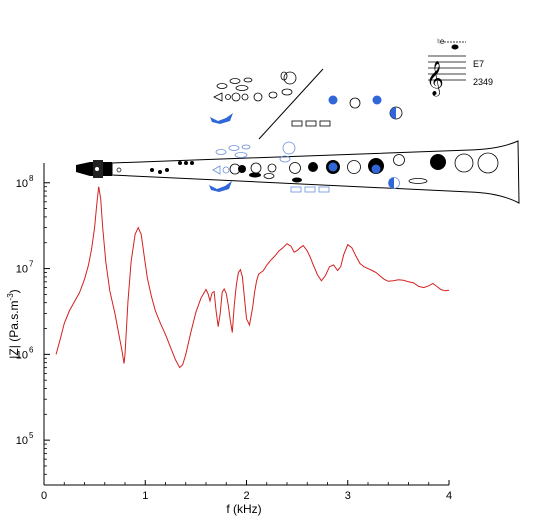 The height and width of the screenshot is (530, 560). Describe the element at coordinates (31, 435) in the screenshot. I see `y-tick-exponent: 5` at that location.